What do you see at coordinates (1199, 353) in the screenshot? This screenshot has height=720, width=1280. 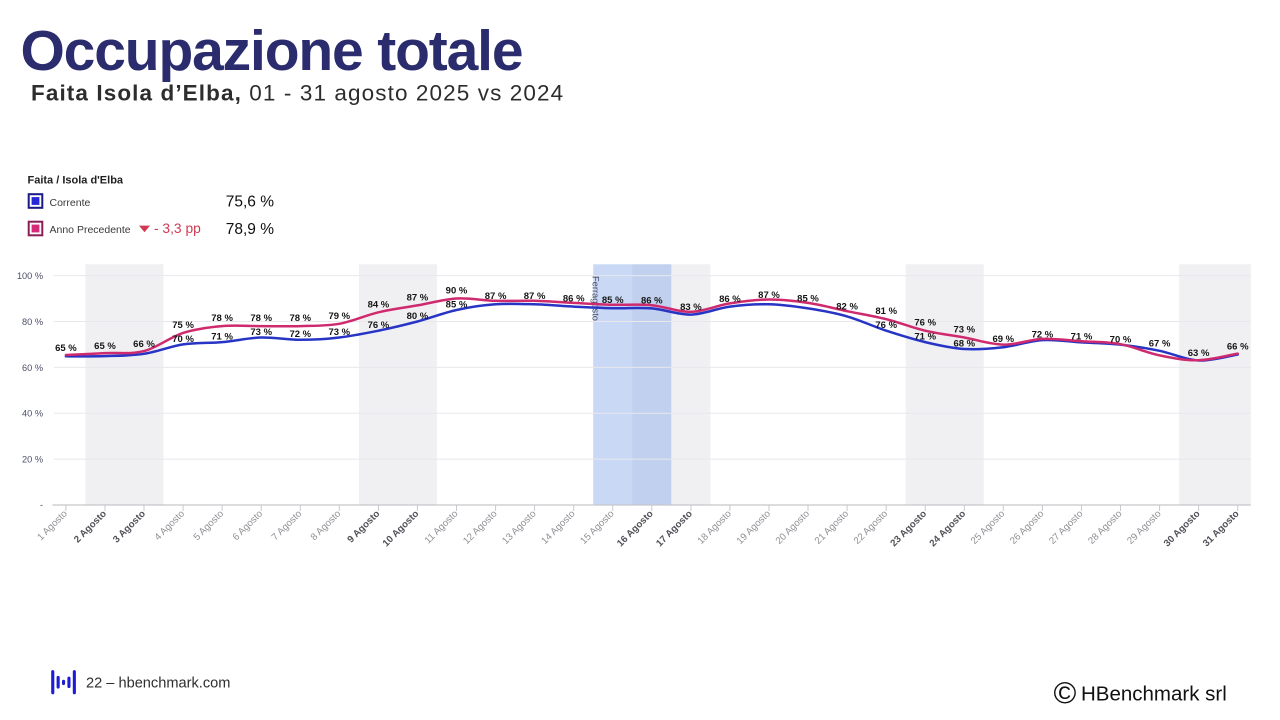 I see `svg-text: 63 %` at bounding box center [1199, 353].